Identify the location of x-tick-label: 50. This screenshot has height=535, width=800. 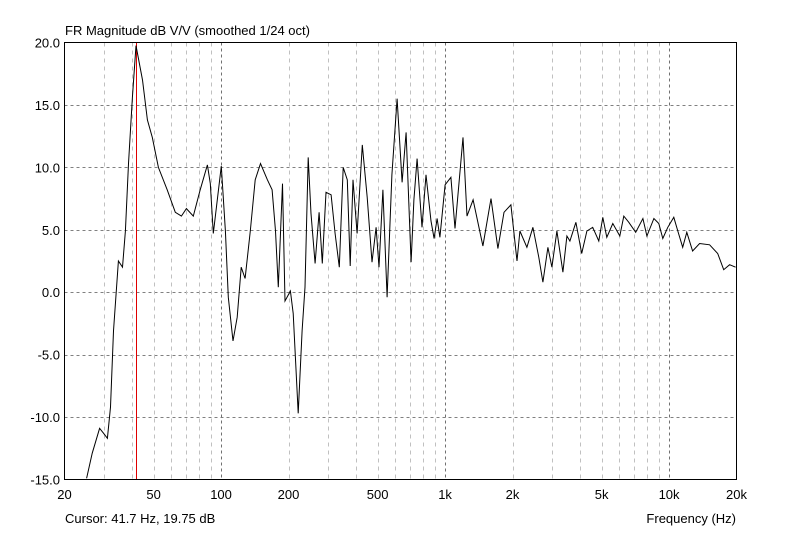
(153, 494).